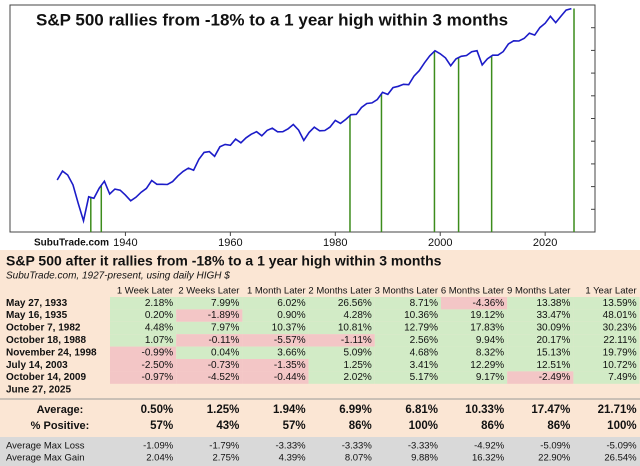  What do you see at coordinates (159, 315) in the screenshot?
I see `cell-value: 0.20%` at bounding box center [159, 315].